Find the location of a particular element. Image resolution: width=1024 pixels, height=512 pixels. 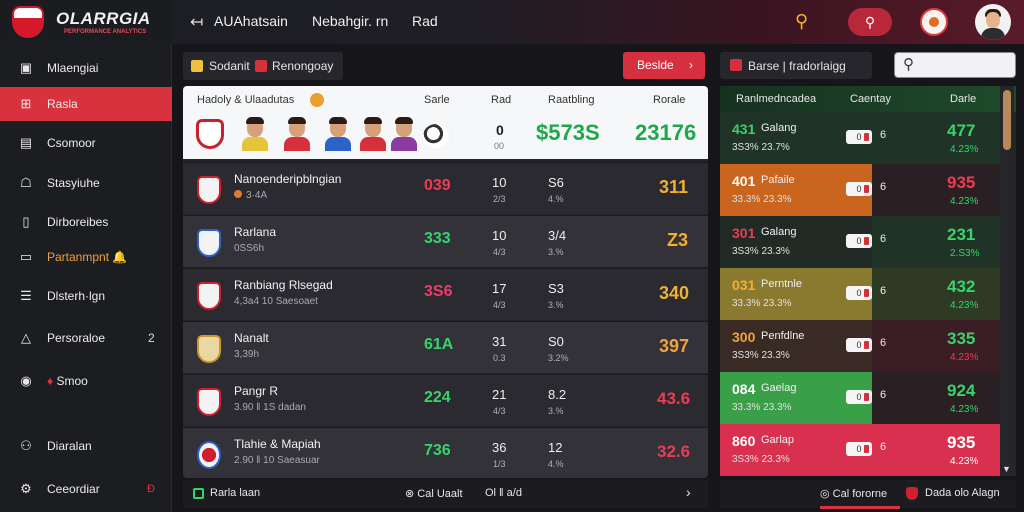

filter-1: Sodanit is located at coordinates (229, 66).